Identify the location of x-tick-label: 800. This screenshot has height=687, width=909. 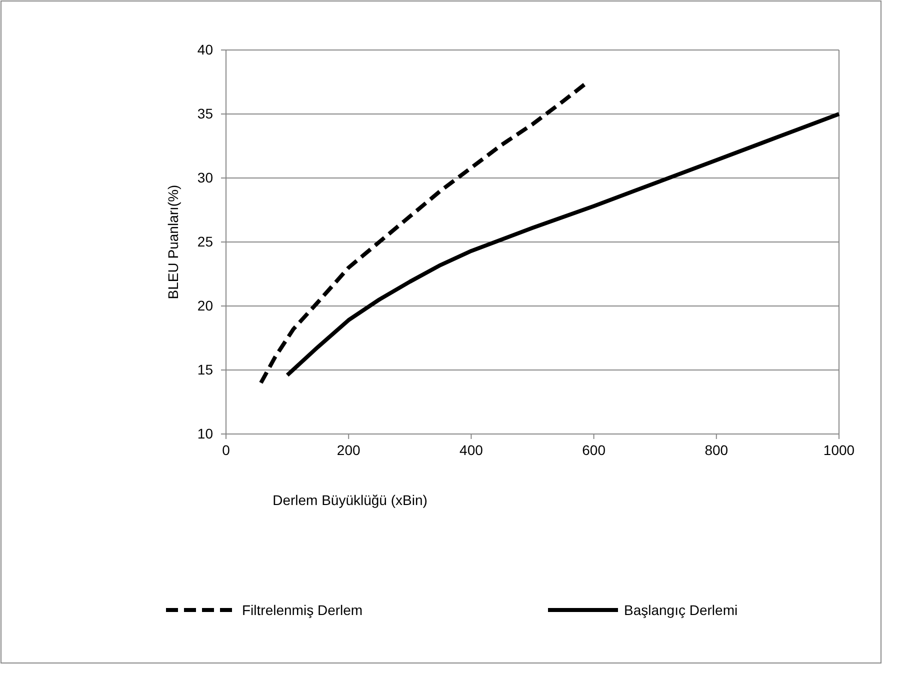
(716, 450).